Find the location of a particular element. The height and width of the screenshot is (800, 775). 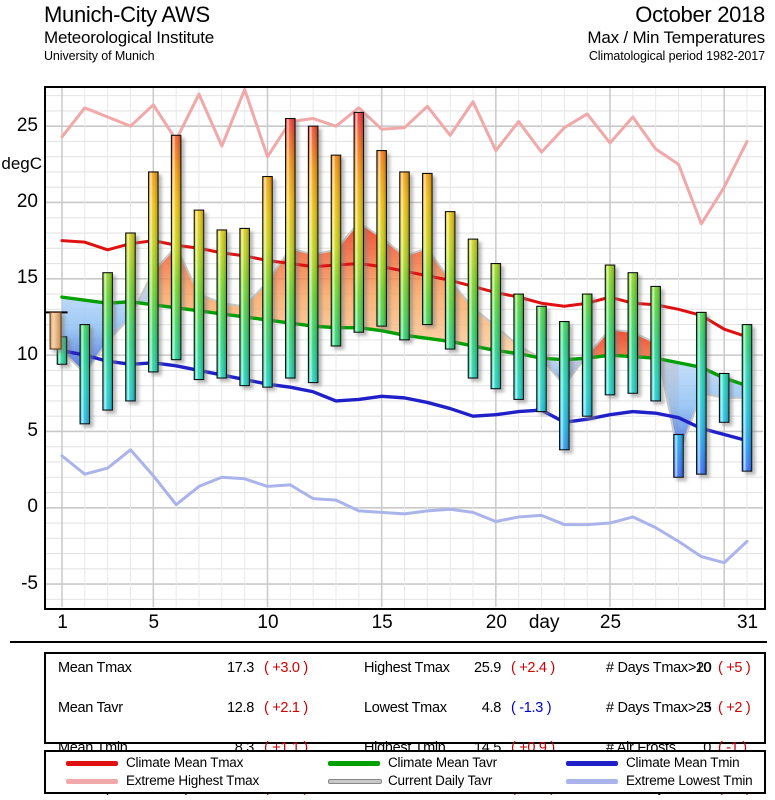

cool-anomaly-band is located at coordinates (701, 399).